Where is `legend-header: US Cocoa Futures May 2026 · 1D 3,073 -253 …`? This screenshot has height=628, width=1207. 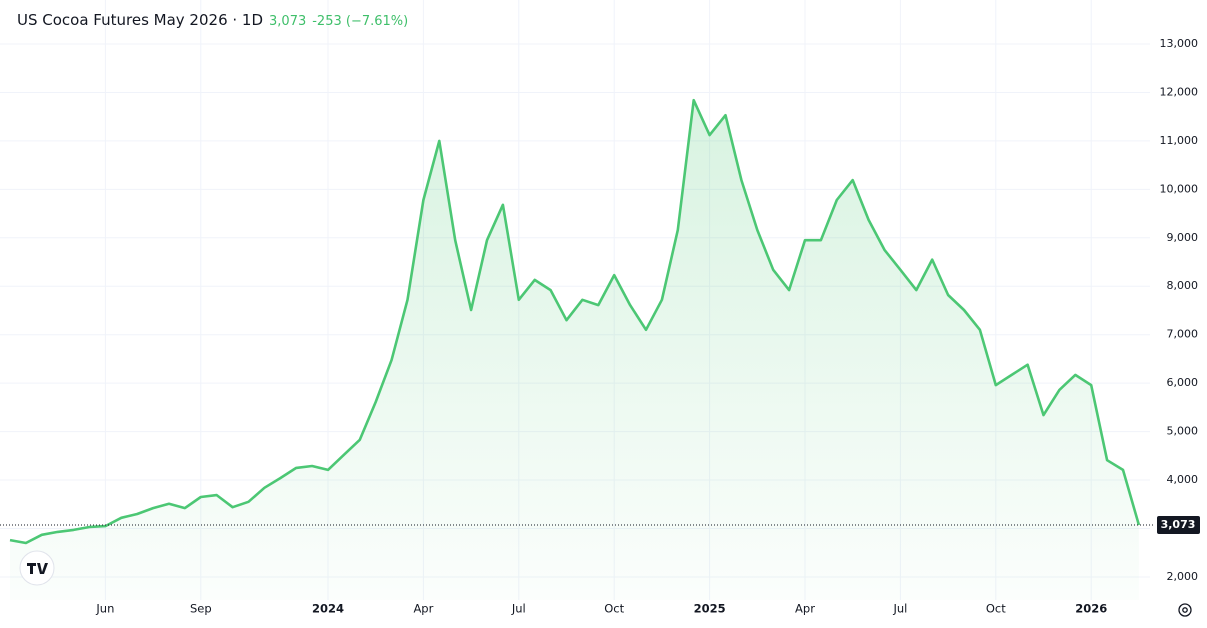
legend-header: US Cocoa Futures May 2026 · 1D 3,073 -253 … is located at coordinates (212, 20).